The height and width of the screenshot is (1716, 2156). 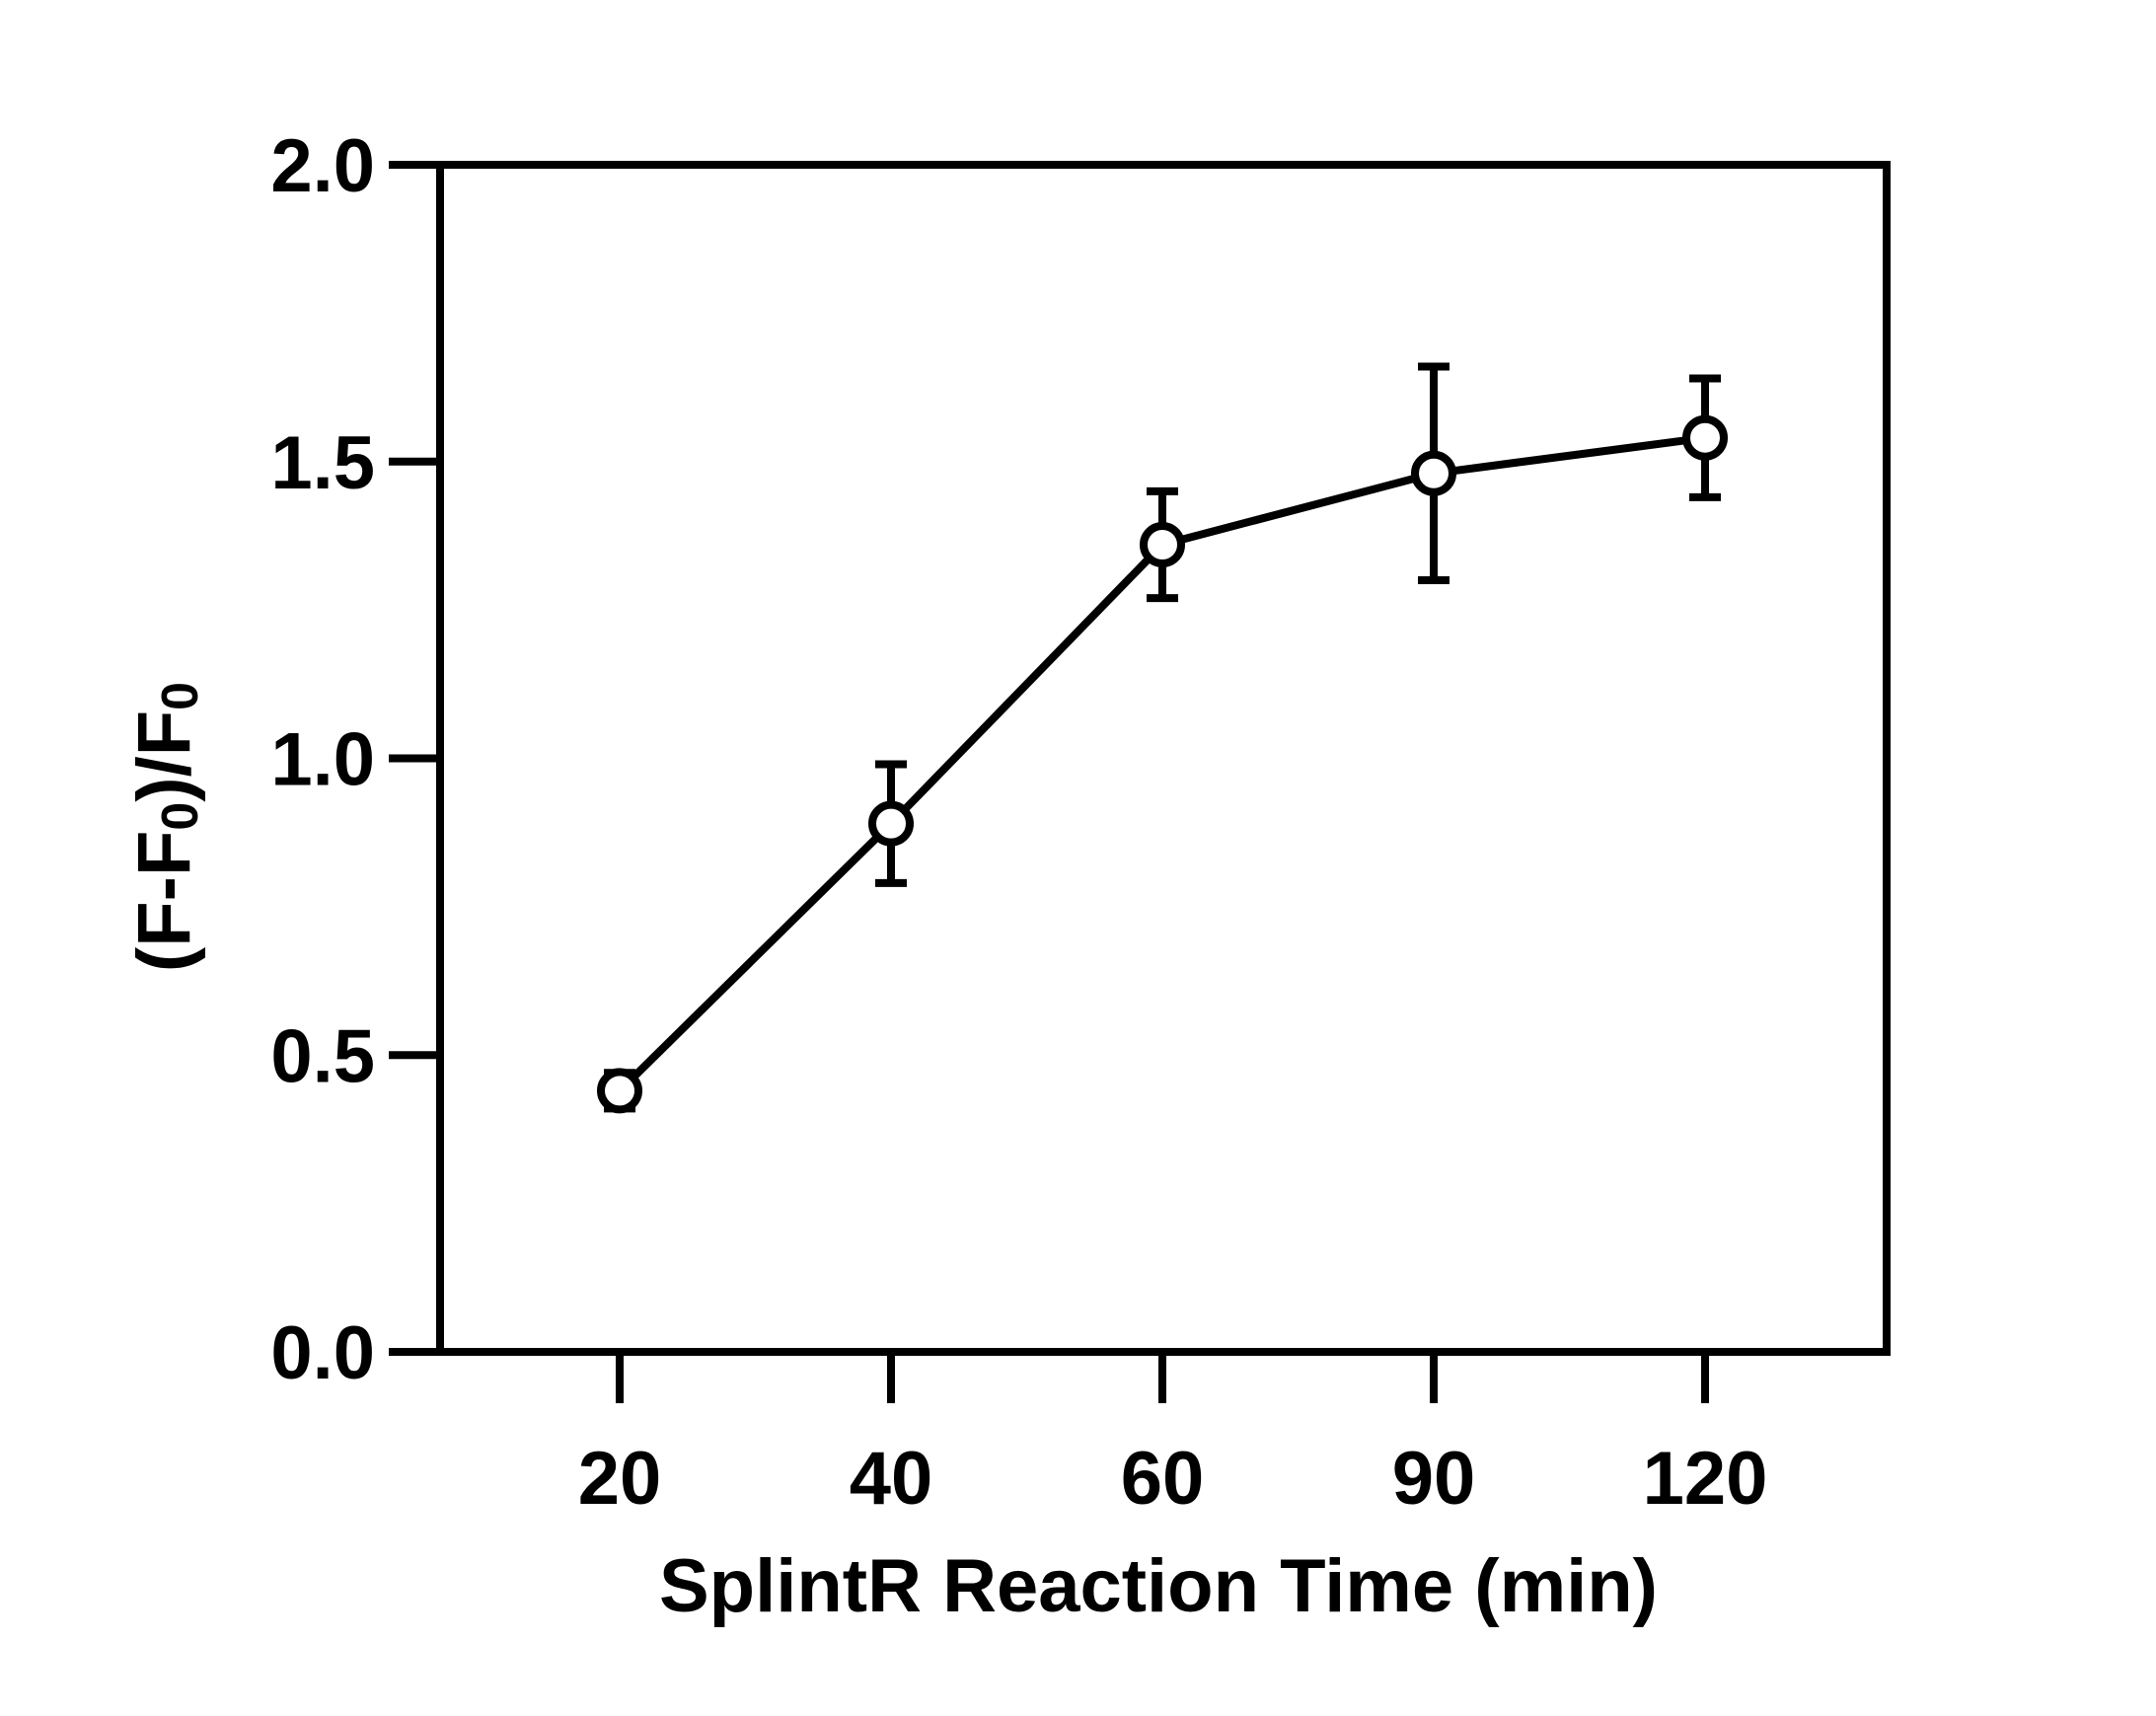 What do you see at coordinates (1434, 1479) in the screenshot?
I see `x-tick-label-90: 90` at bounding box center [1434, 1479].